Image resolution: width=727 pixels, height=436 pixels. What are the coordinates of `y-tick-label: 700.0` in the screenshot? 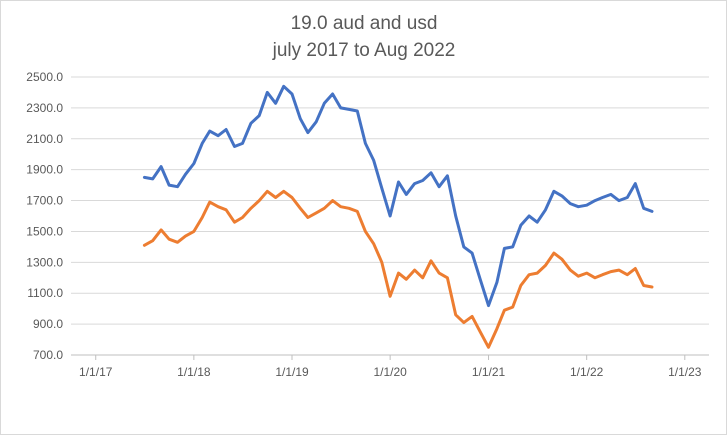 It's located at (48, 355).